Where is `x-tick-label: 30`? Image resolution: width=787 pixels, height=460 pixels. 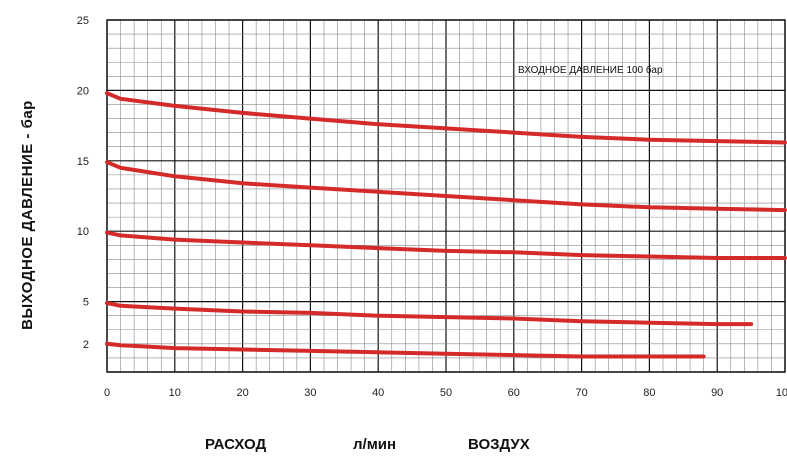 x-tick-label: 30 is located at coordinates (310, 393).